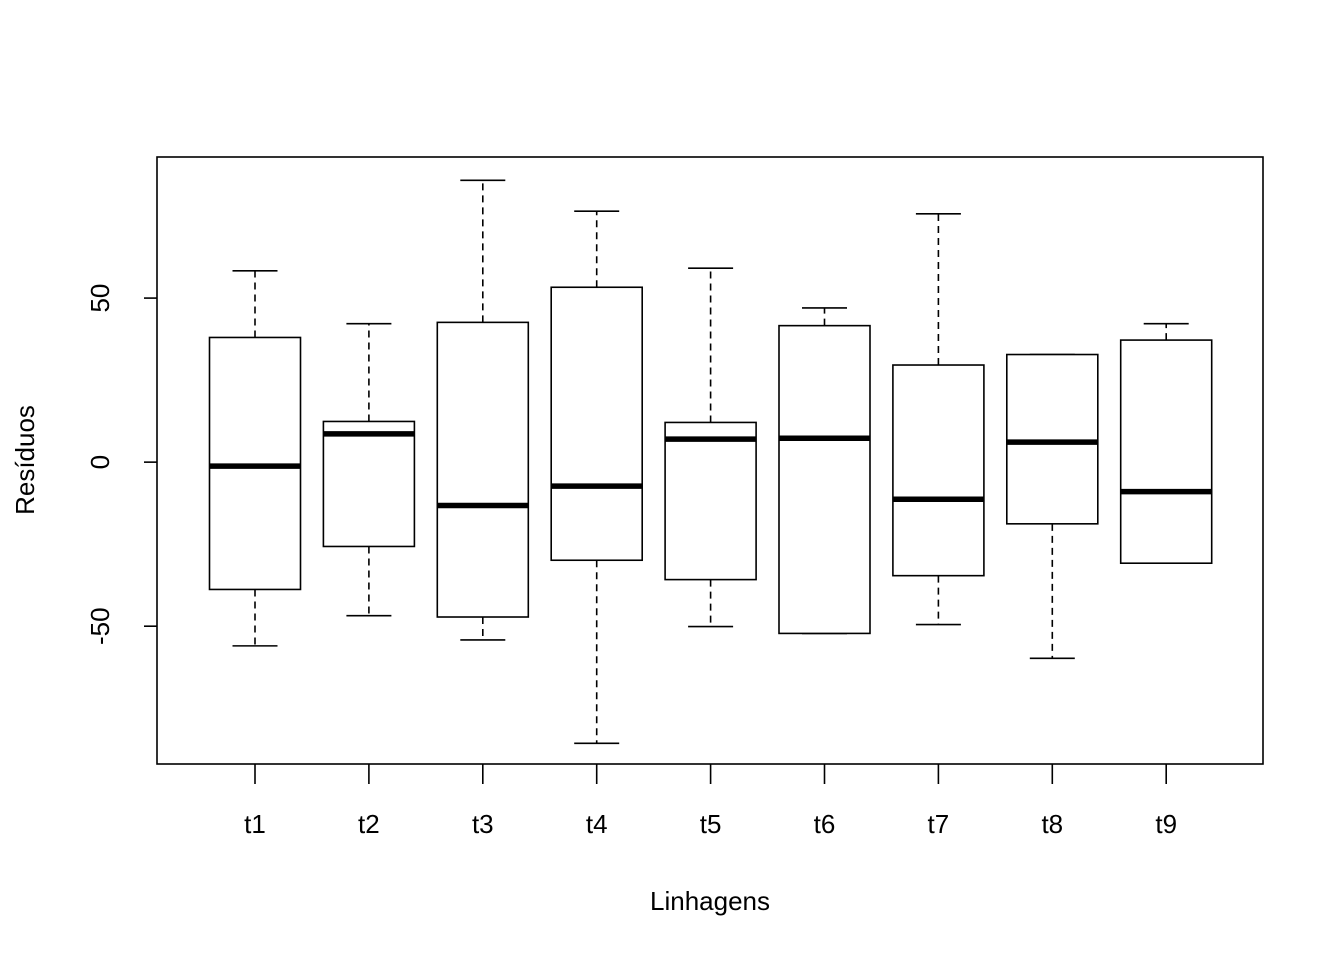 This screenshot has height=960, width=1344. Describe the element at coordinates (255, 824) in the screenshot. I see `x-tick-label: t1` at that location.